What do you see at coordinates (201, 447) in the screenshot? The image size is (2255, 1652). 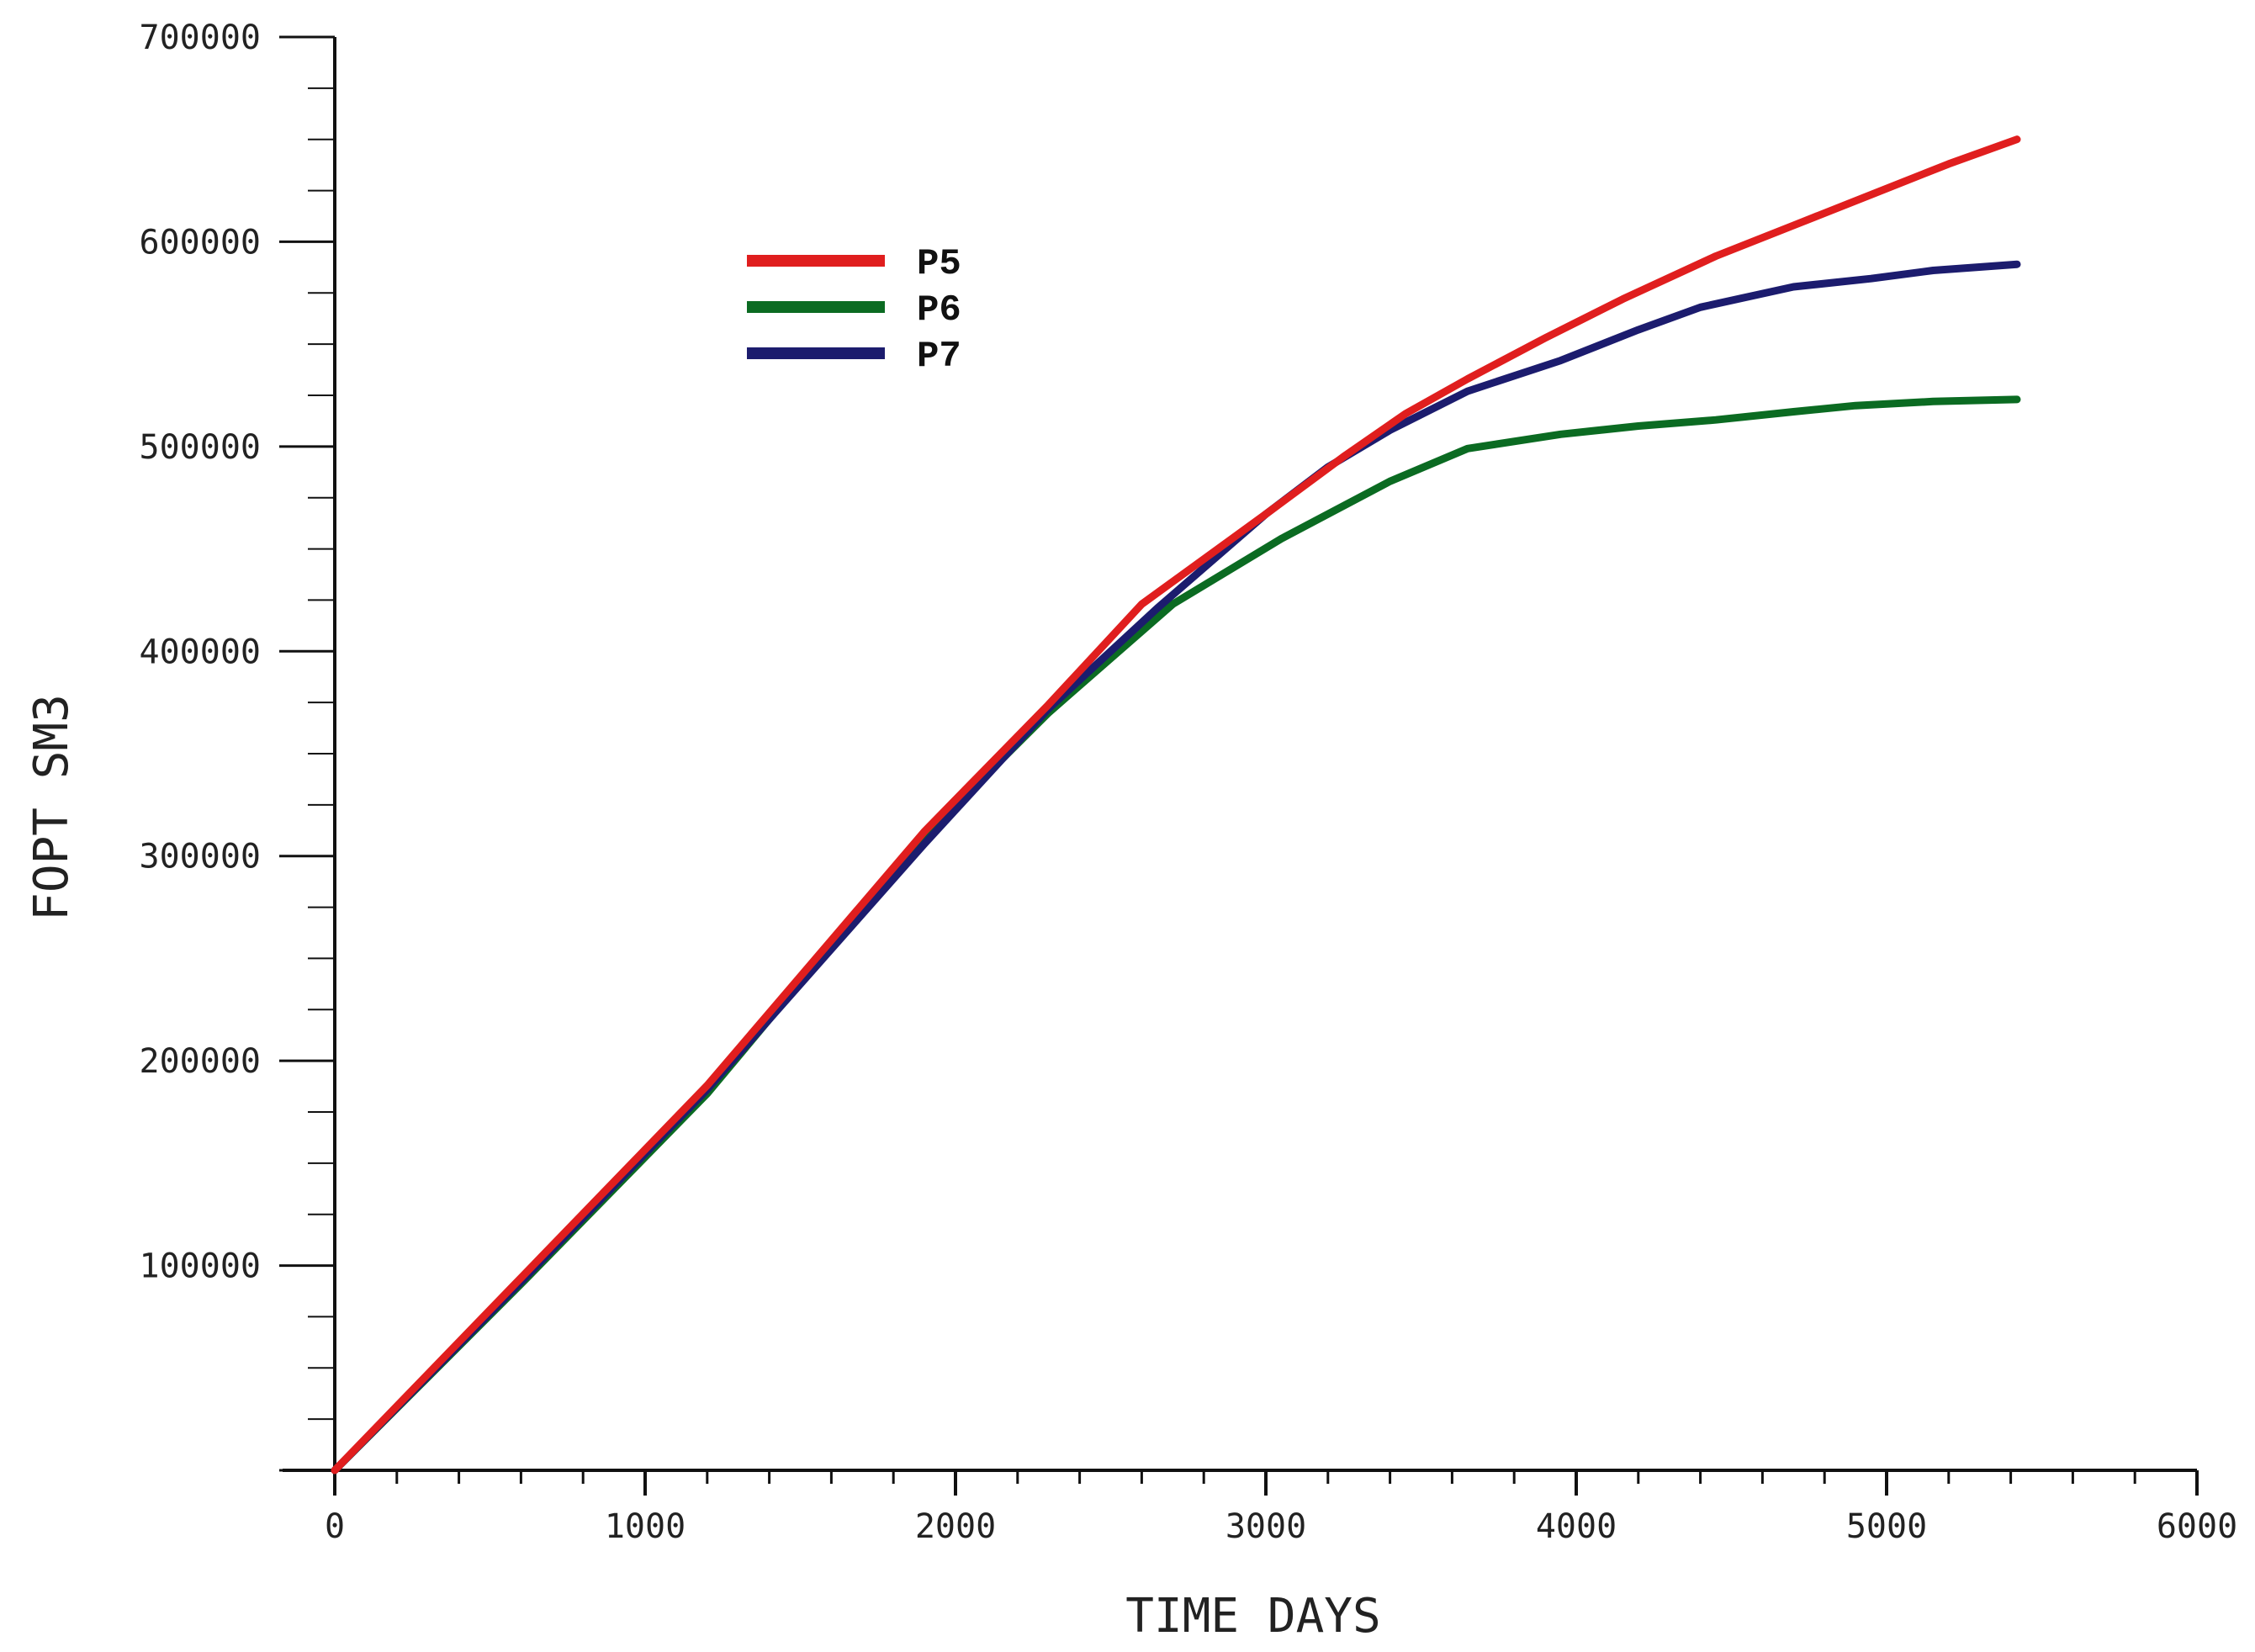 I see `y-tick-label: 500000` at bounding box center [201, 447].